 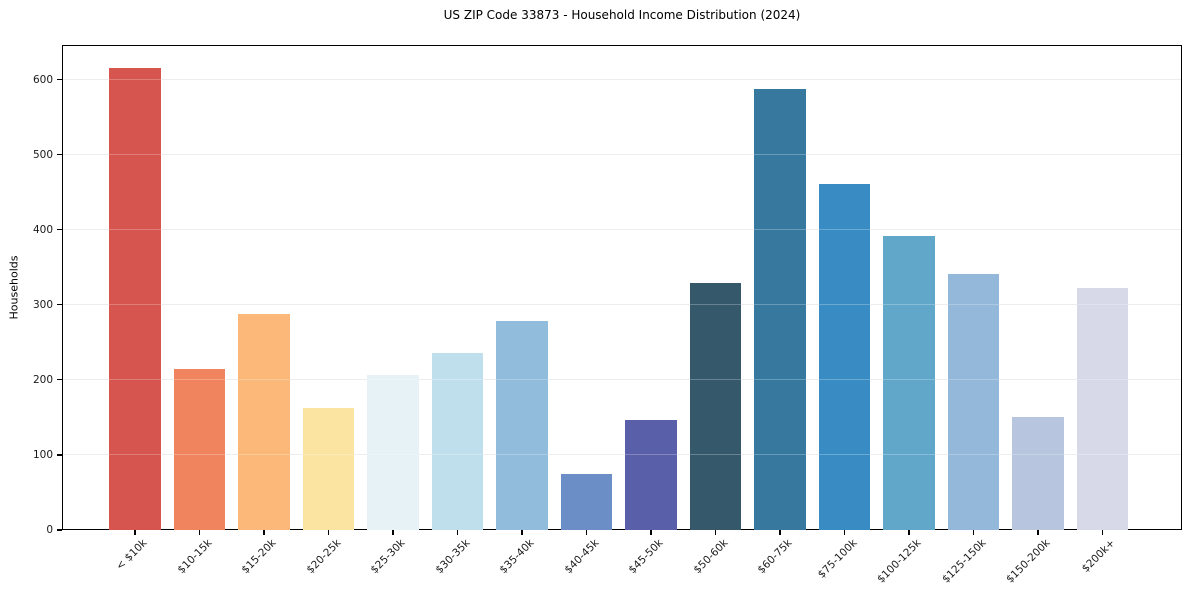 I want to click on x-tick-label-11: $75-100k, so click(x=837, y=559).